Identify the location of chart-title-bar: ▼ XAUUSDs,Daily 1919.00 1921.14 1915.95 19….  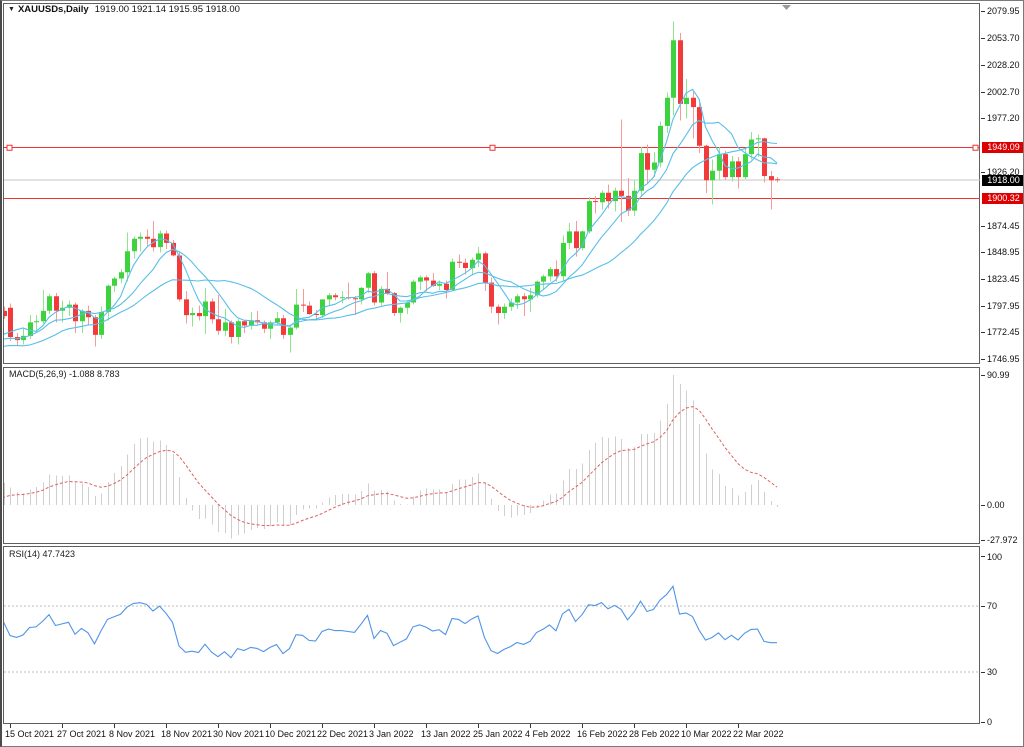
(124, 9).